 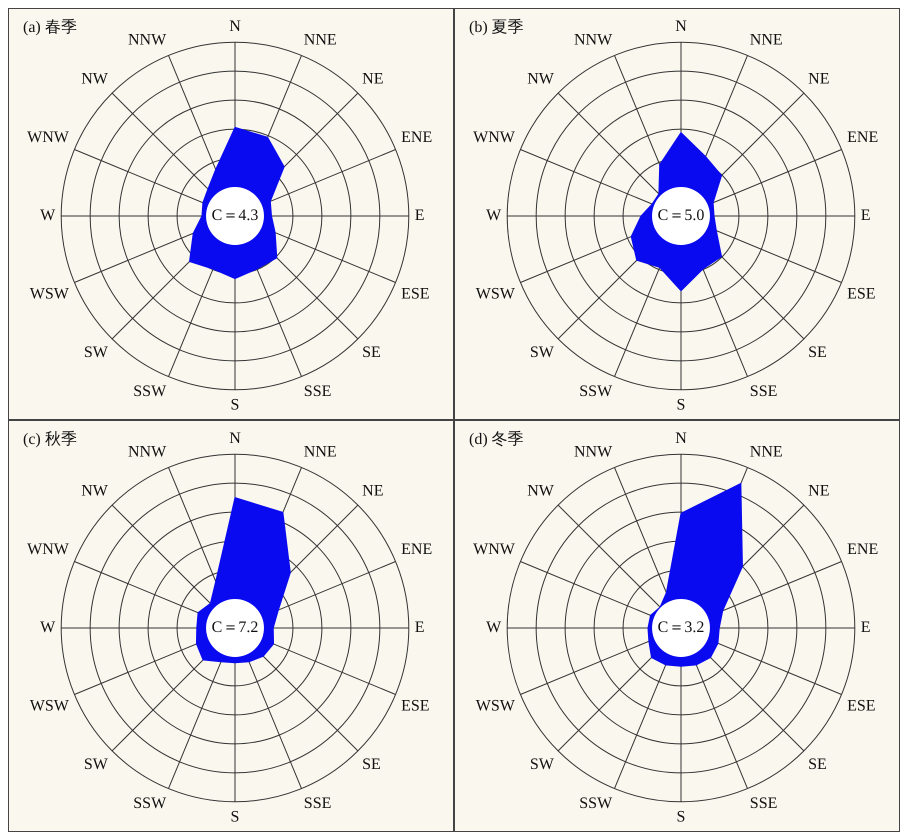 I want to click on text: C＝3.2, so click(x=681, y=627).